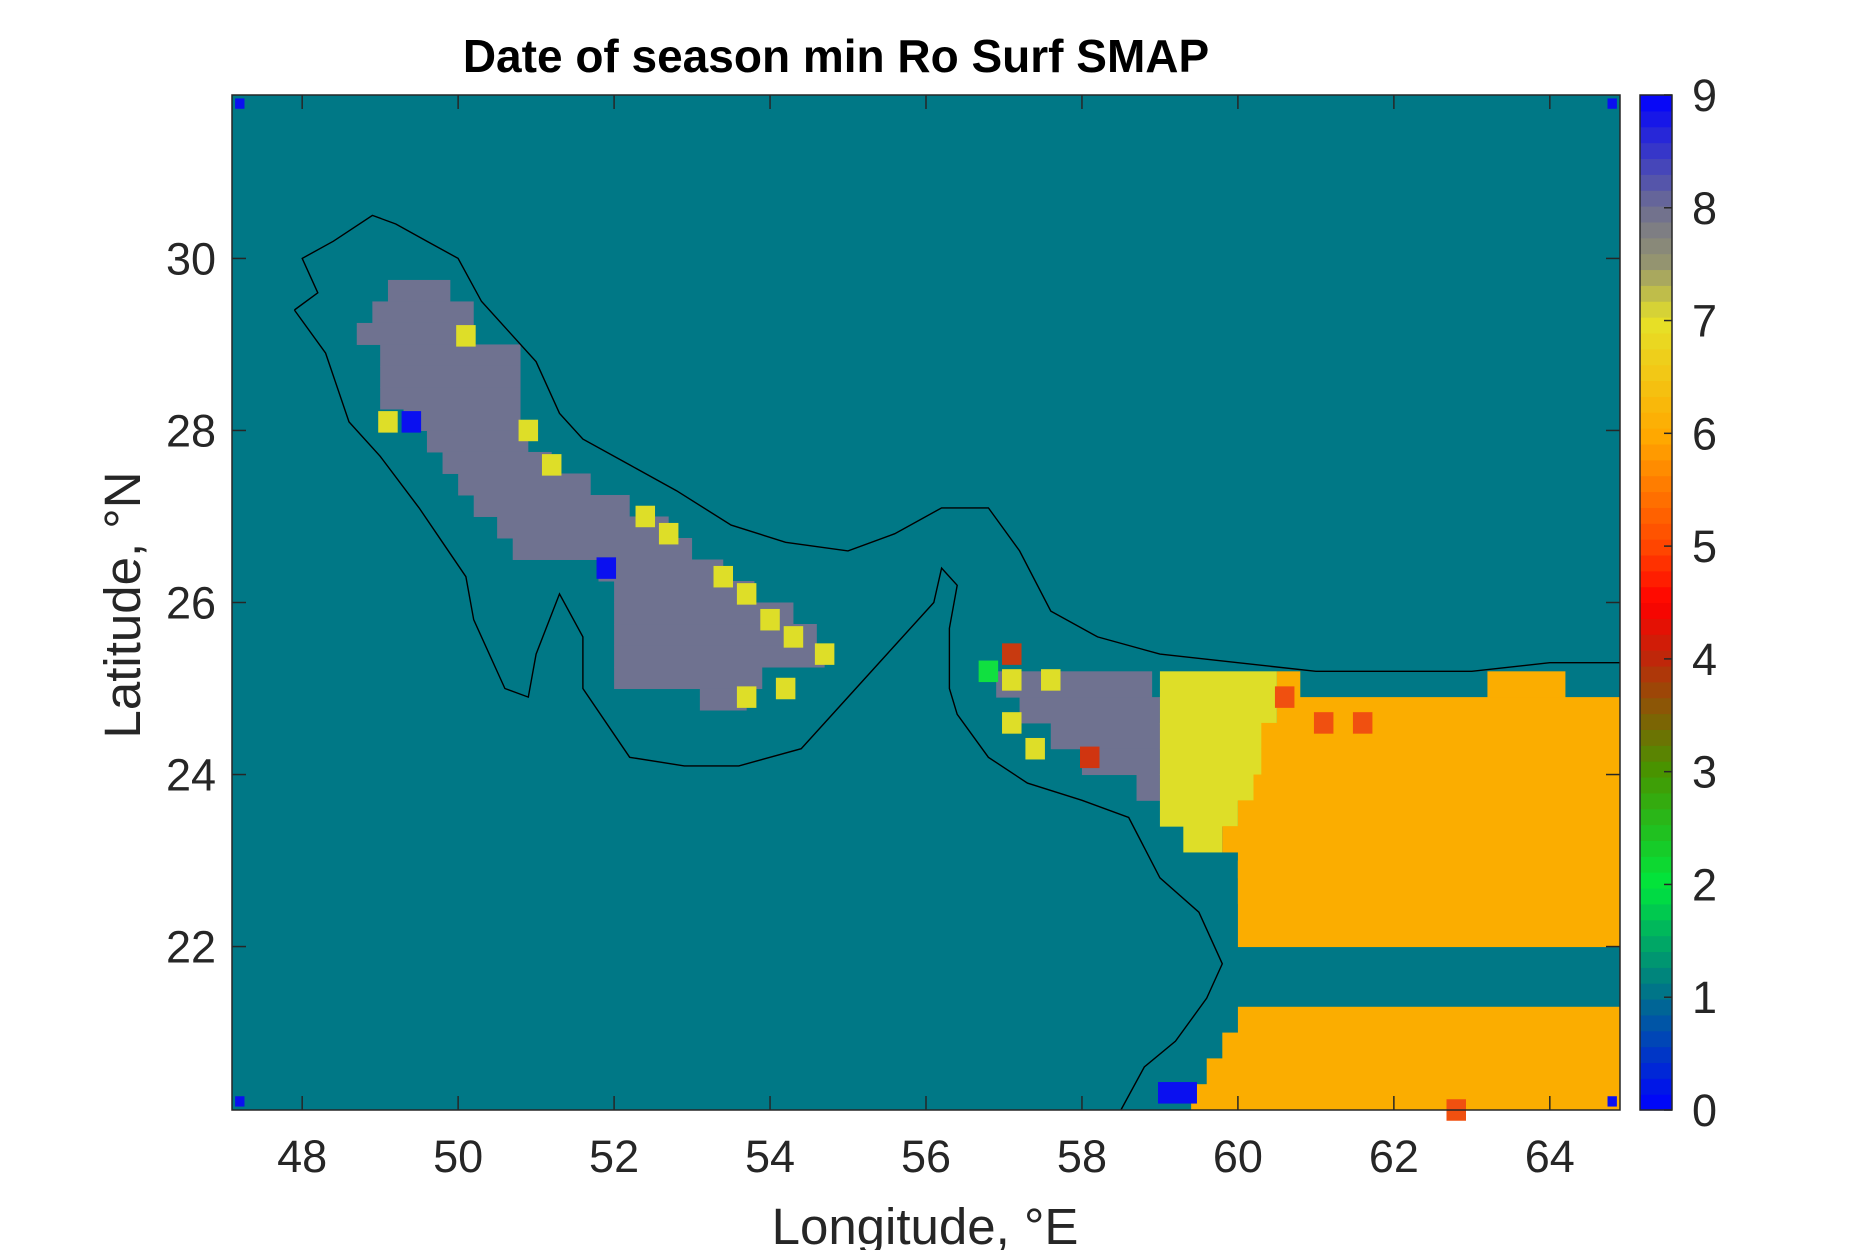 Image resolution: width=1875 pixels, height=1250 pixels. What do you see at coordinates (1704, 433) in the screenshot?
I see `colorbar-tick-label: 6` at bounding box center [1704, 433].